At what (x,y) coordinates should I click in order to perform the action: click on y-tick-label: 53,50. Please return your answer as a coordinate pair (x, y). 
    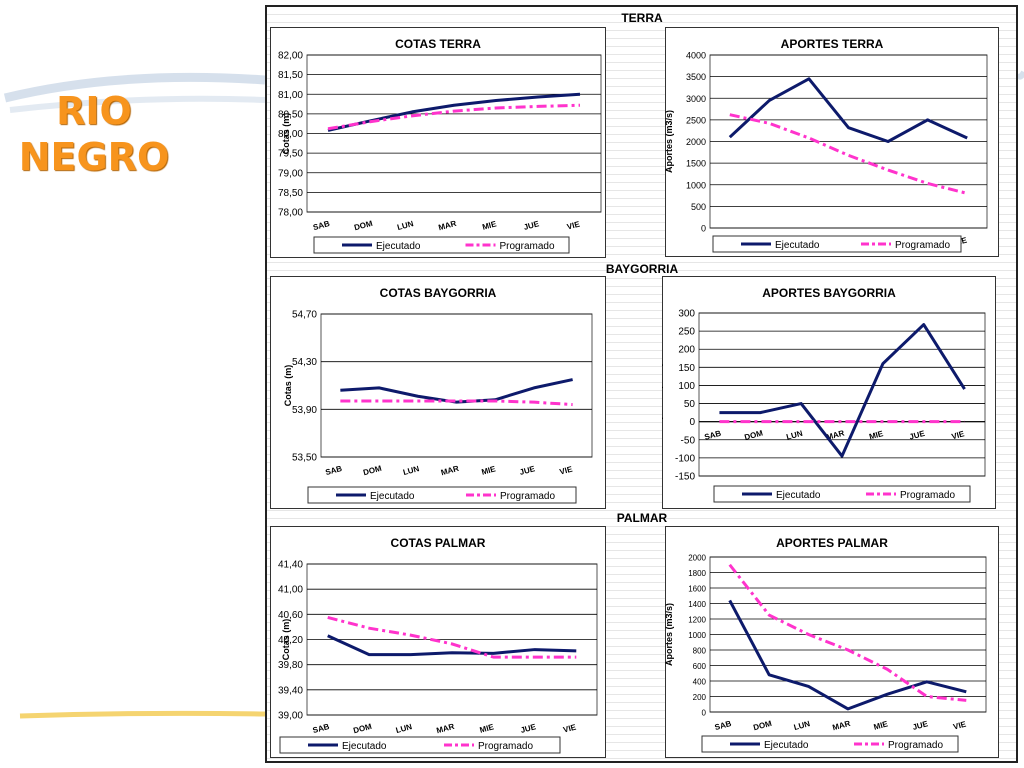
    Looking at the image, I should click on (304, 458).